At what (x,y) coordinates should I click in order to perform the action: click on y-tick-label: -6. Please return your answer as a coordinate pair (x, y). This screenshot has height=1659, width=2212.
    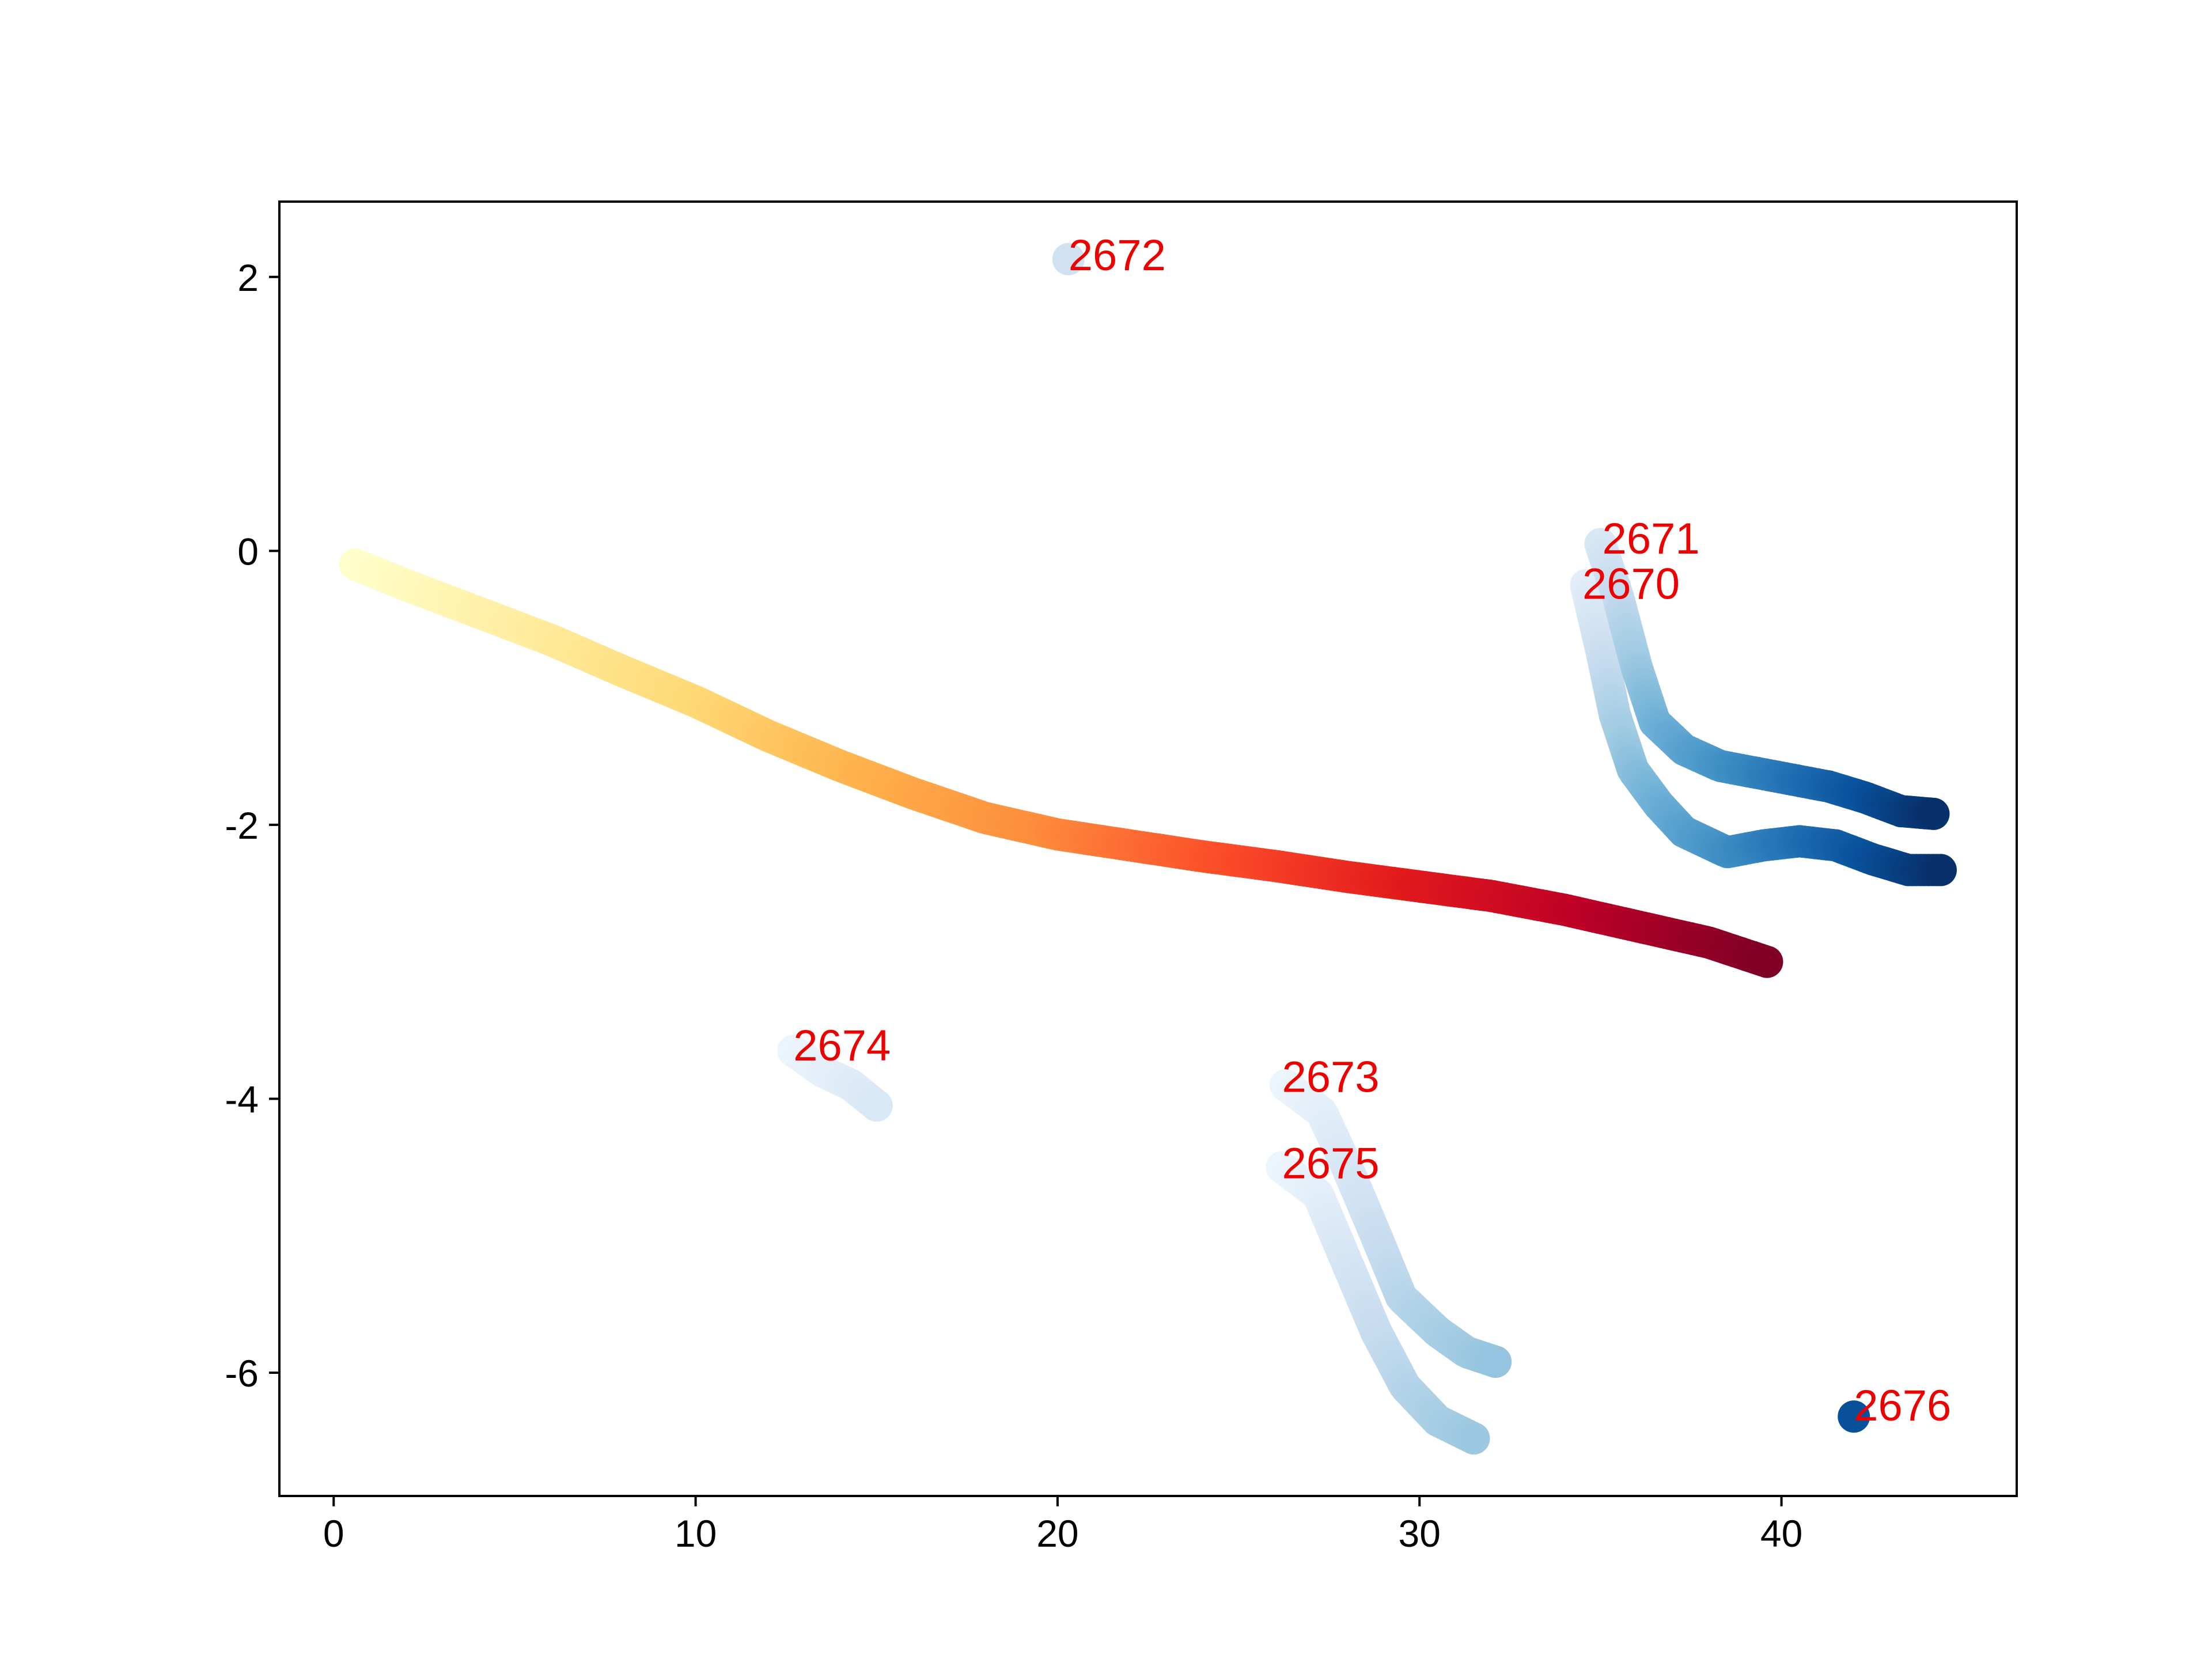
    Looking at the image, I should click on (242, 1373).